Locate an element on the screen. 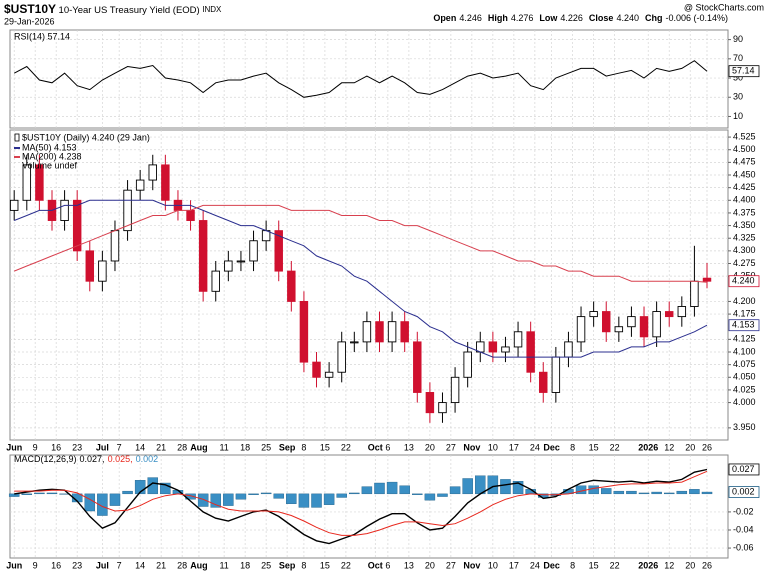  x-tick-label: Dec is located at coordinates (551, 565).